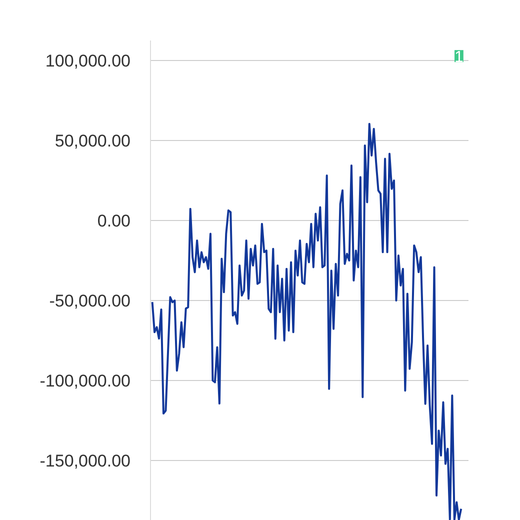 This screenshot has width=520, height=520. Describe the element at coordinates (459, 57) in the screenshot. I see `annotation: 1` at that location.